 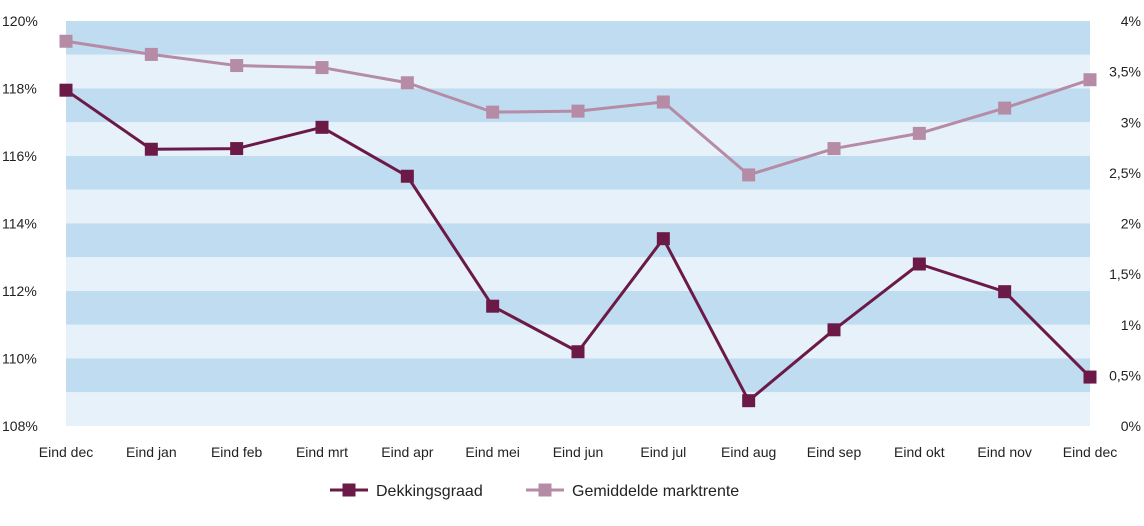 What do you see at coordinates (19, 291) in the screenshot?
I see `left-axis-tick-label: 112%` at bounding box center [19, 291].